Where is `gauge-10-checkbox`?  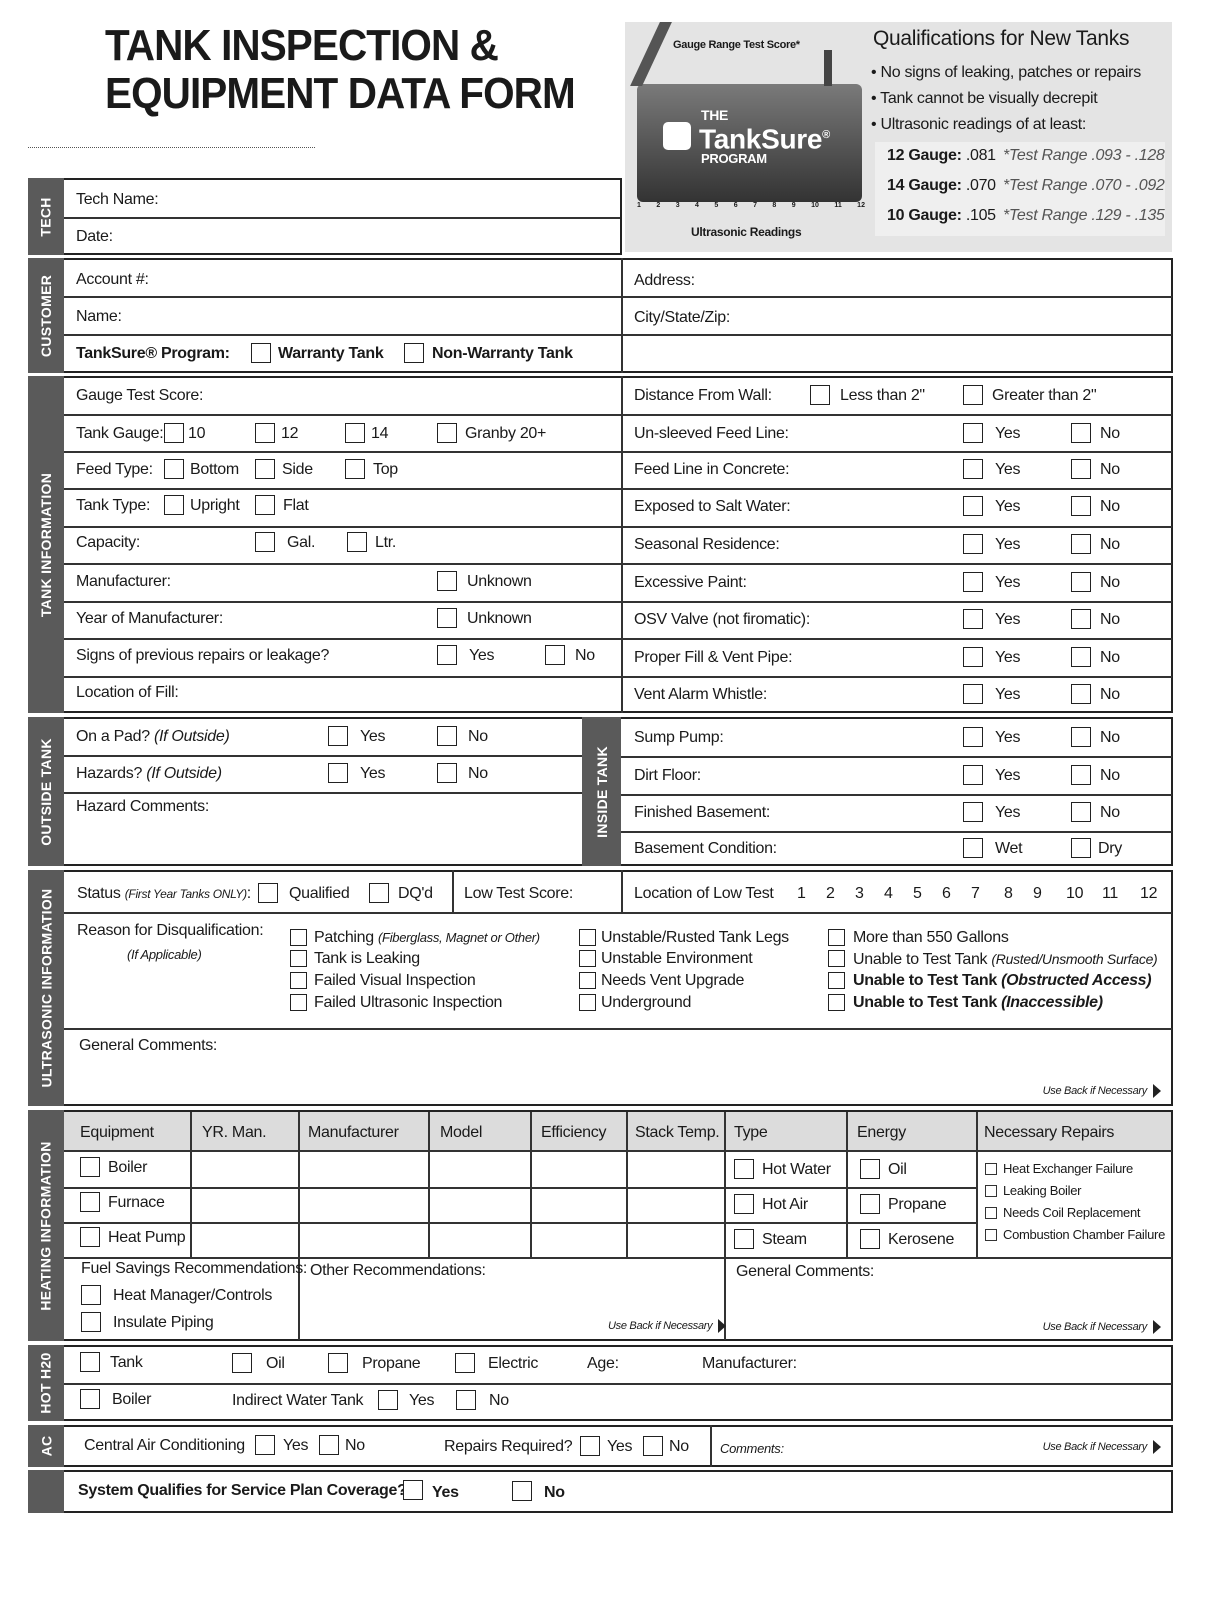
gauge-10-checkbox is located at coordinates (174, 433).